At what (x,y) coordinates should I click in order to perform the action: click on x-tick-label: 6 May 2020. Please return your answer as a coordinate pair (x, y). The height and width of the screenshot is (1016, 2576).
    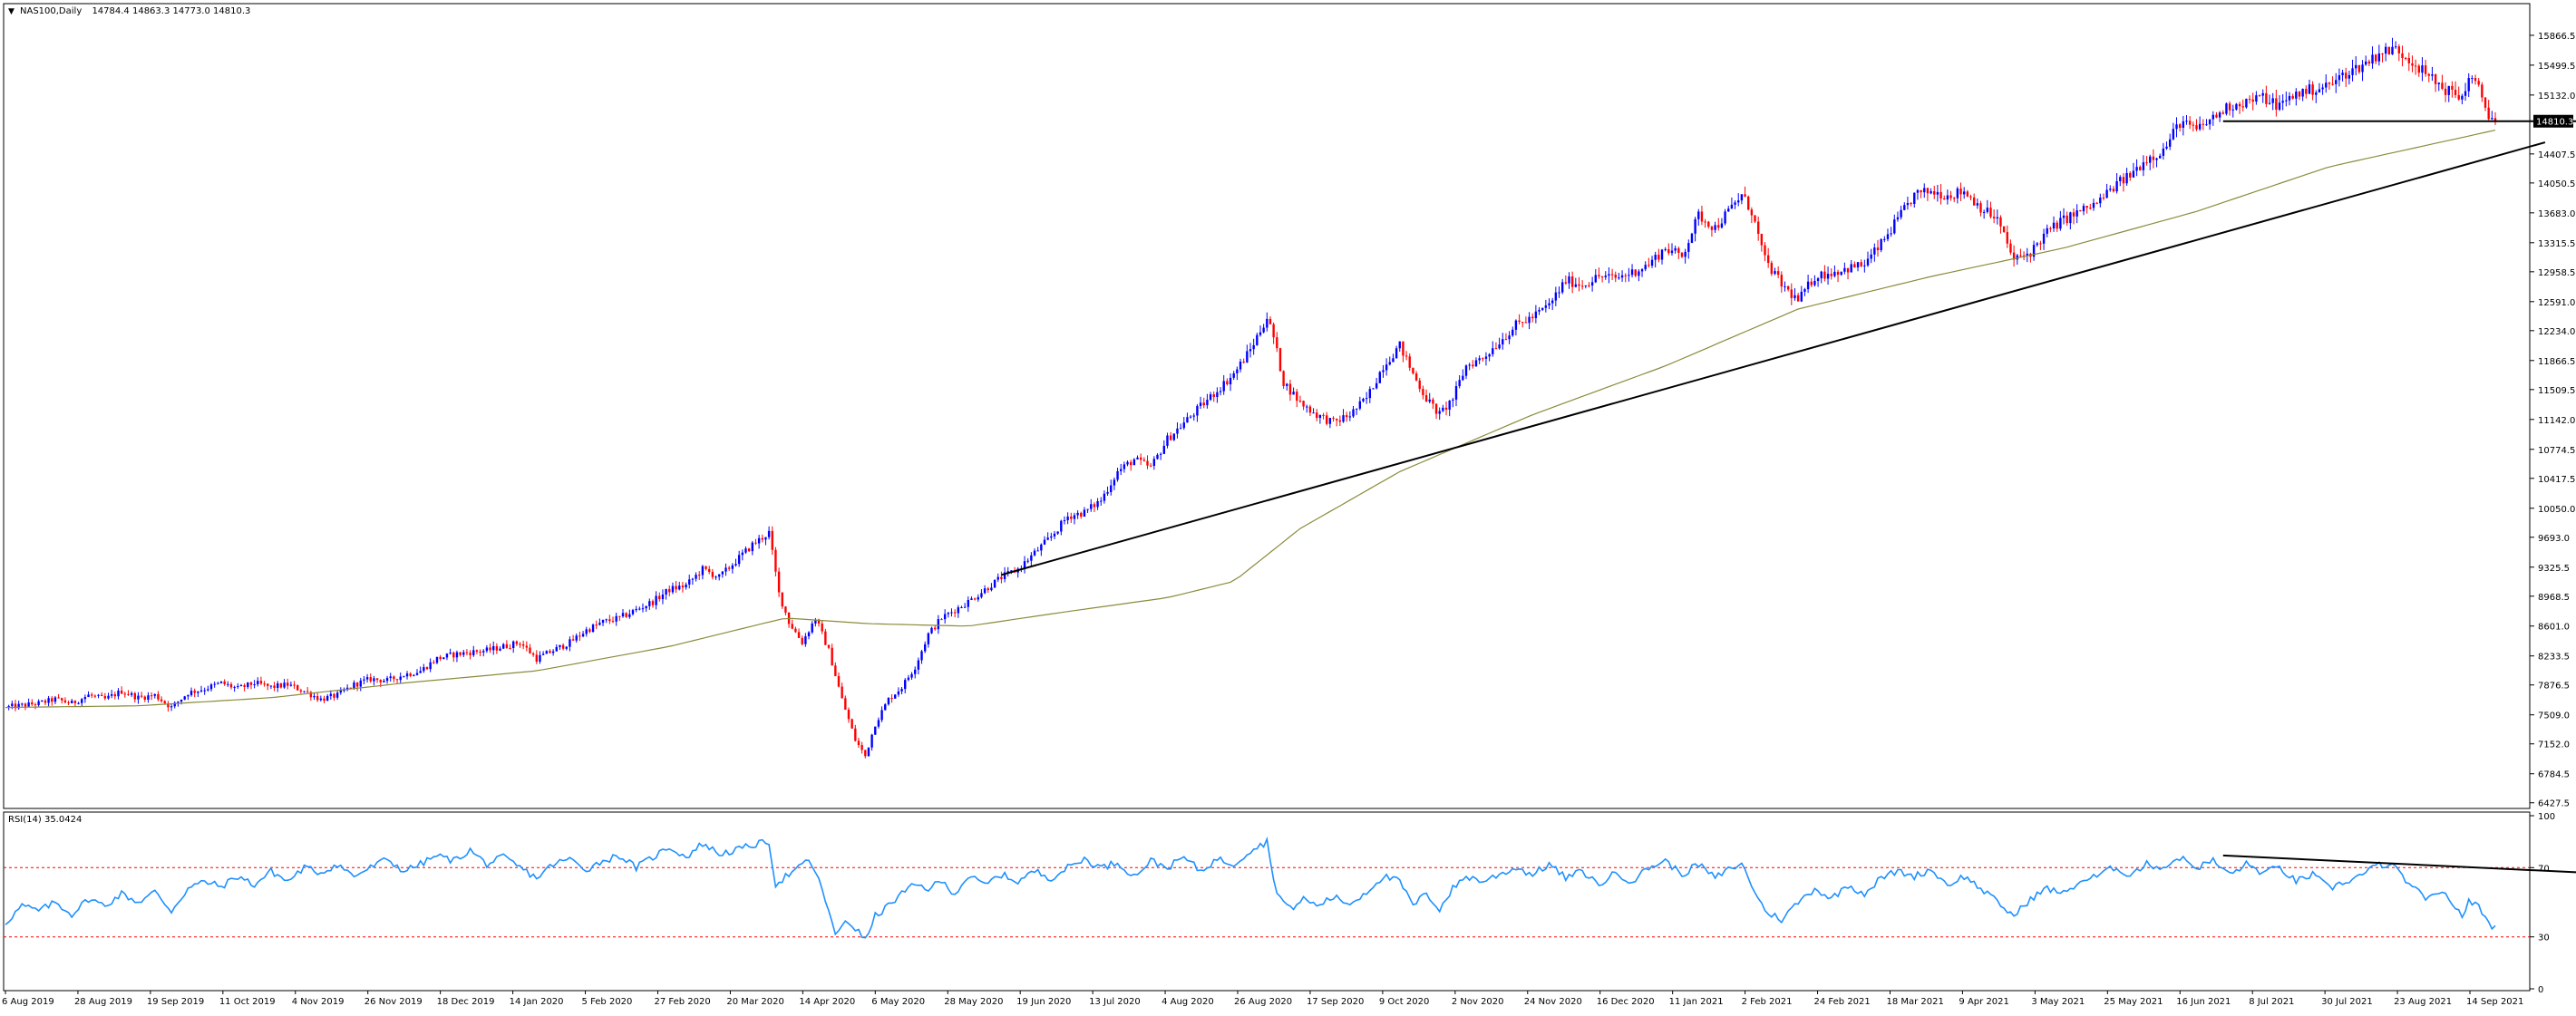
    Looking at the image, I should click on (898, 1002).